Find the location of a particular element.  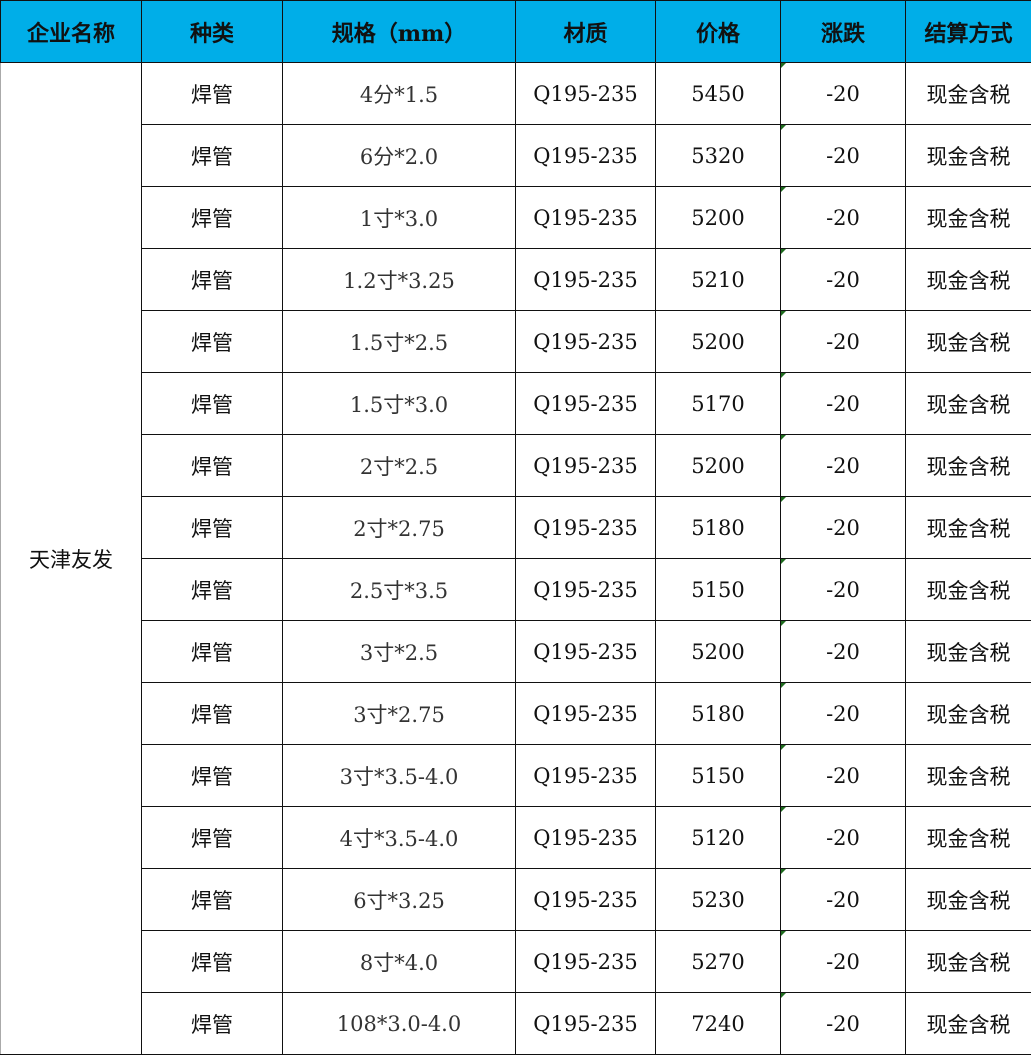

table-row: 焊管 3寸*3.5-4.0 Q195-235 5150 -20 现金含税 is located at coordinates (516, 775).